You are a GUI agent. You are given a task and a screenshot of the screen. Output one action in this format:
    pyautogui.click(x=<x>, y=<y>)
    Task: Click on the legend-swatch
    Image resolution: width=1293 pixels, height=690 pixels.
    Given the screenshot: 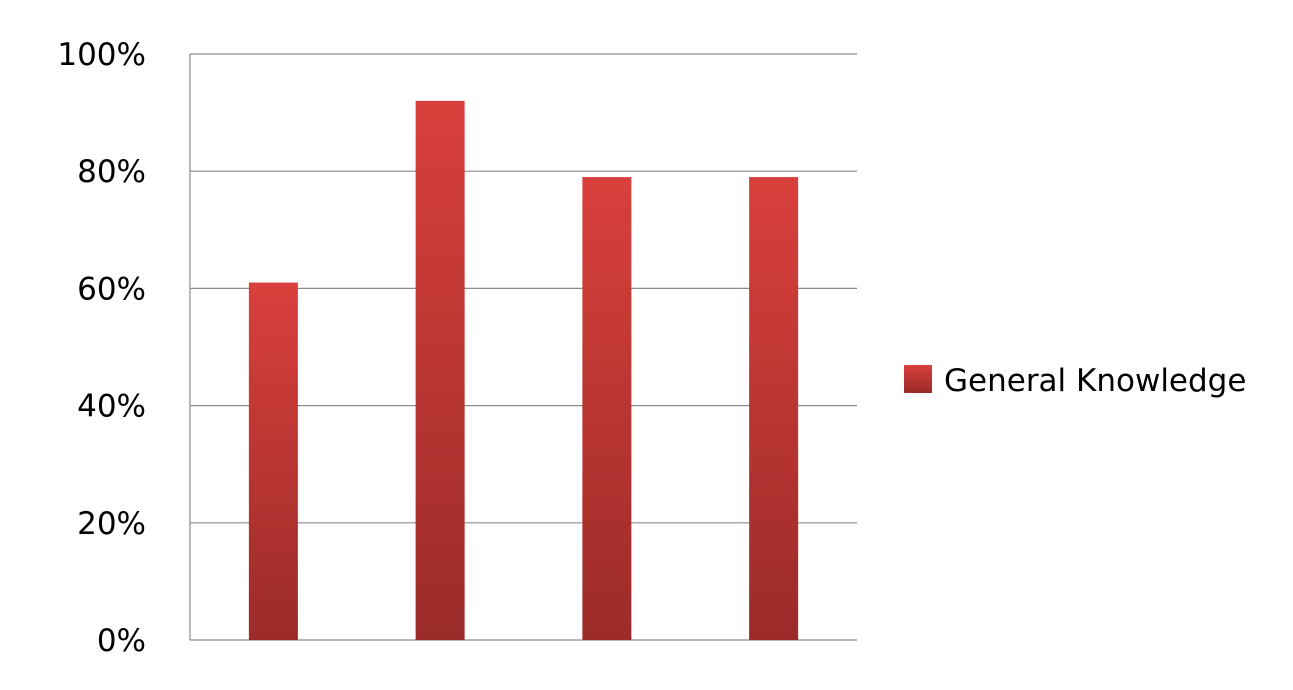 What is the action you would take?
    pyautogui.click(x=918, y=379)
    